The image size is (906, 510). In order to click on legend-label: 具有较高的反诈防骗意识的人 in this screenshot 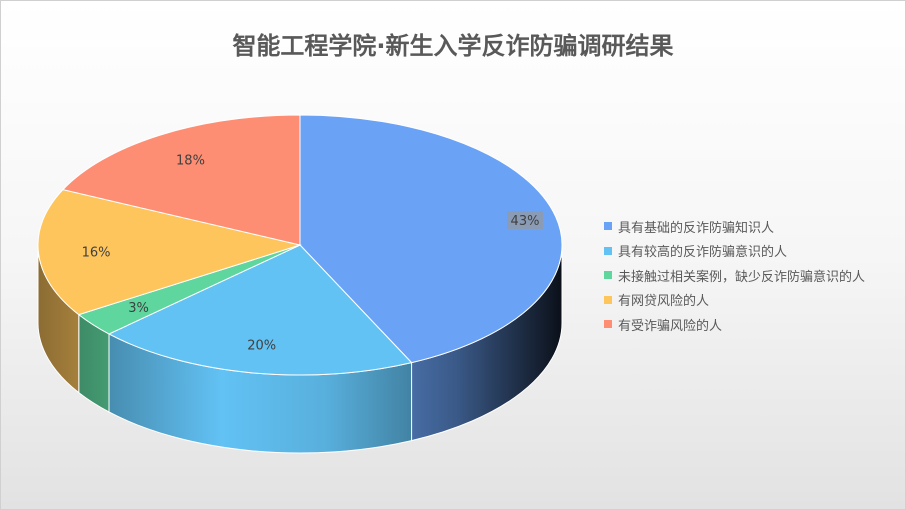, I will do `click(703, 253)`.